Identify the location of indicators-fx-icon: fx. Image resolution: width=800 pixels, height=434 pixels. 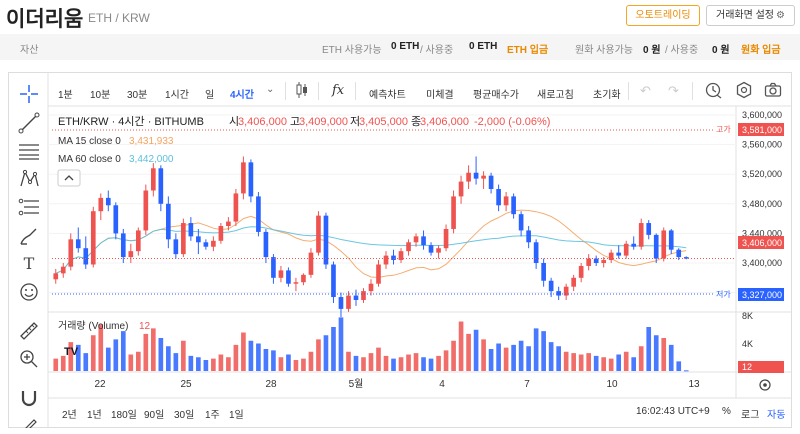
(338, 90).